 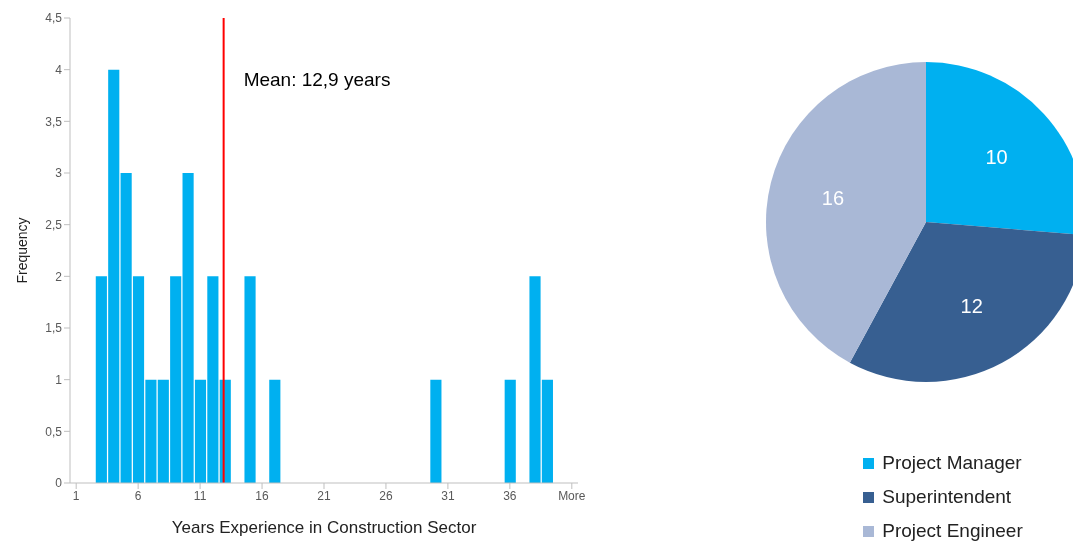 What do you see at coordinates (952, 463) in the screenshot?
I see `legend-label: Project Manager` at bounding box center [952, 463].